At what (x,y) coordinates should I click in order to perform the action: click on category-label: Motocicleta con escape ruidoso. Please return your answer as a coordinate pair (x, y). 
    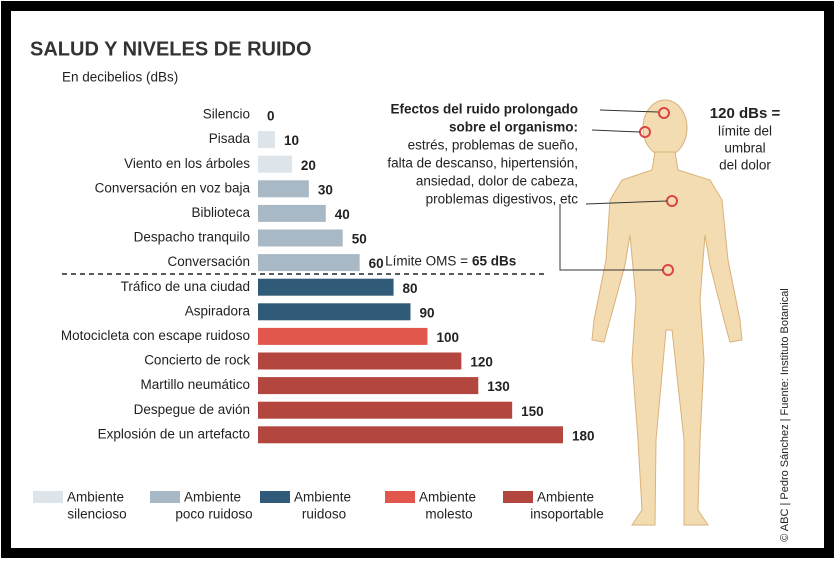
    Looking at the image, I should click on (155, 335).